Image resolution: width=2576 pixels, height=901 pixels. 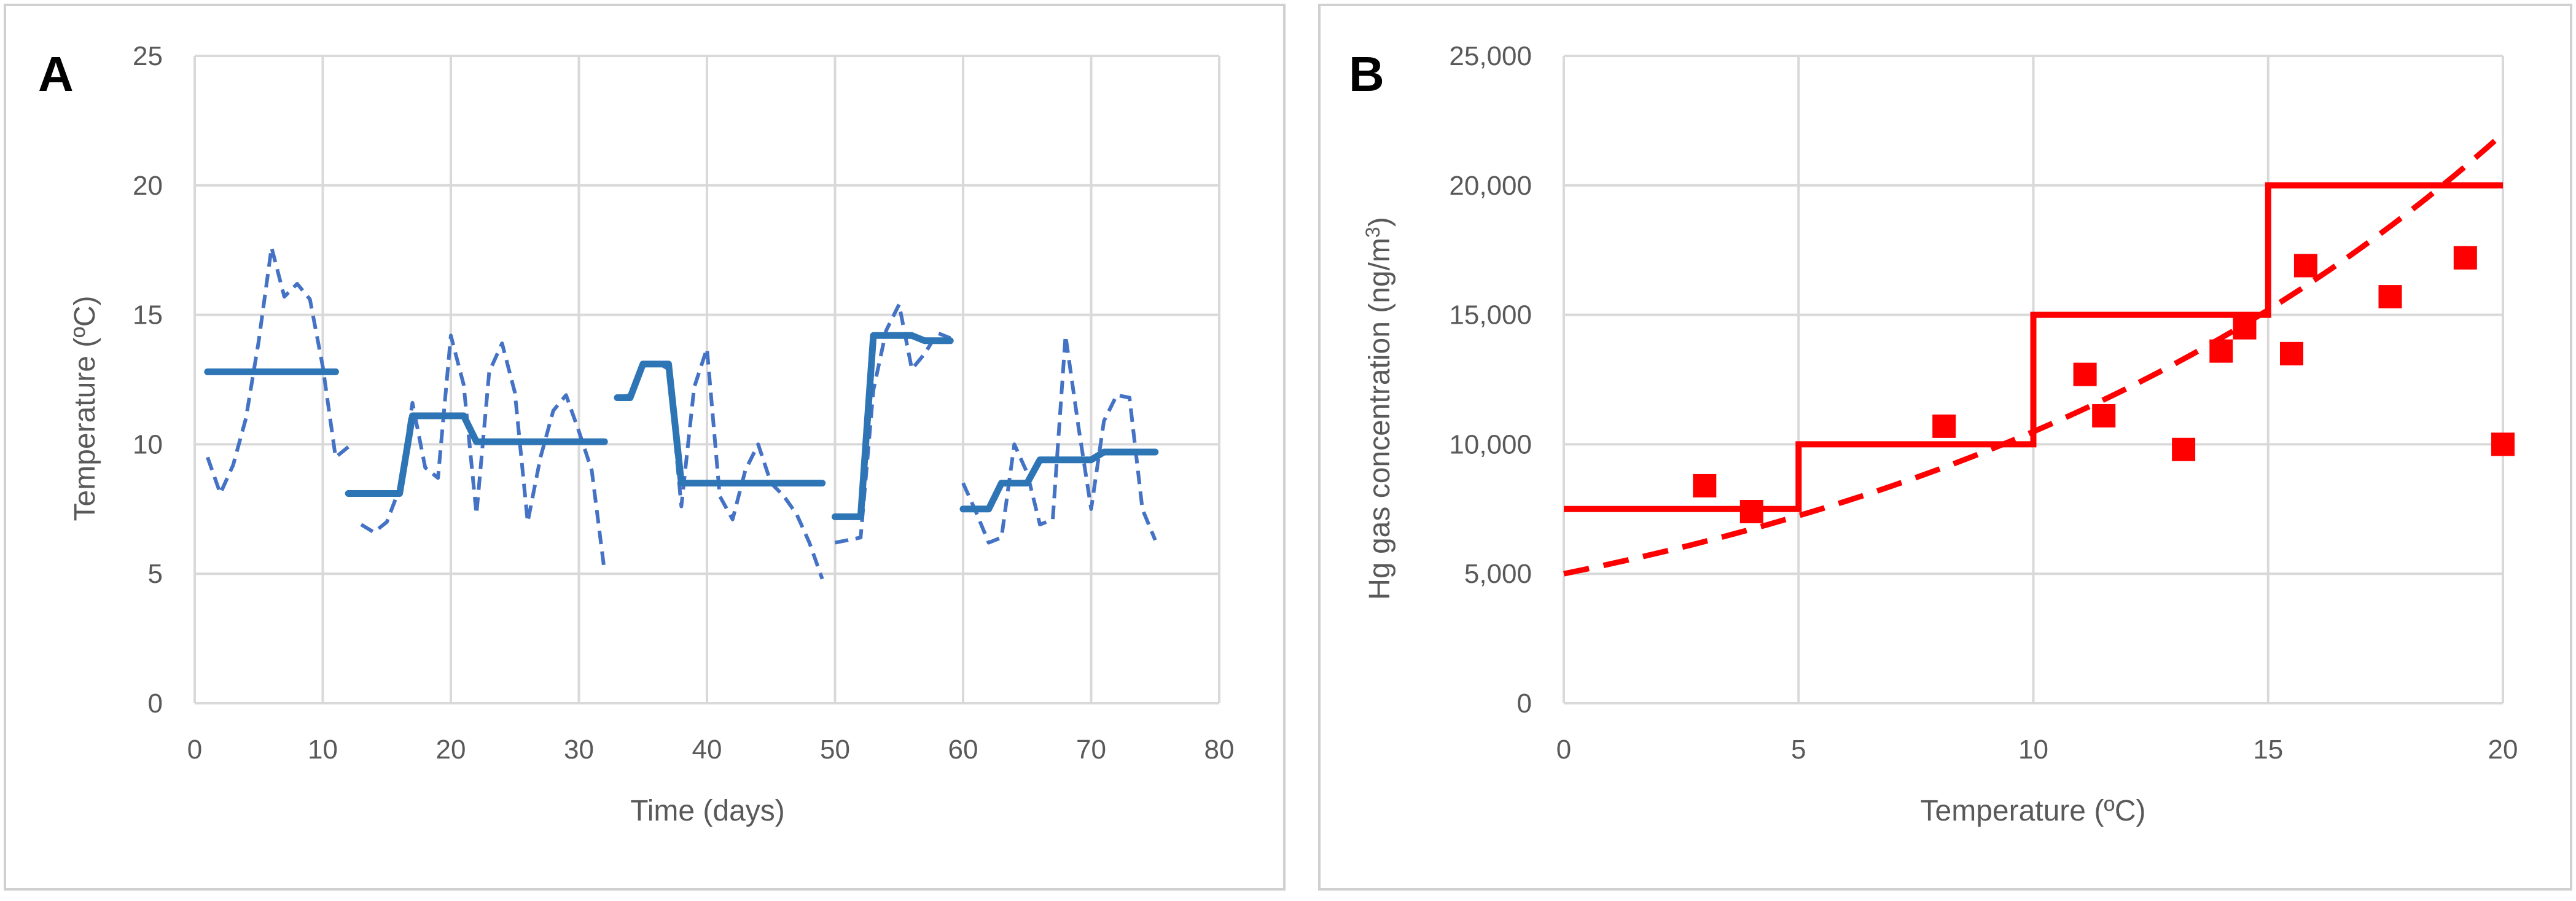 I want to click on panel-a-y-tick-label: 25, so click(x=148, y=56).